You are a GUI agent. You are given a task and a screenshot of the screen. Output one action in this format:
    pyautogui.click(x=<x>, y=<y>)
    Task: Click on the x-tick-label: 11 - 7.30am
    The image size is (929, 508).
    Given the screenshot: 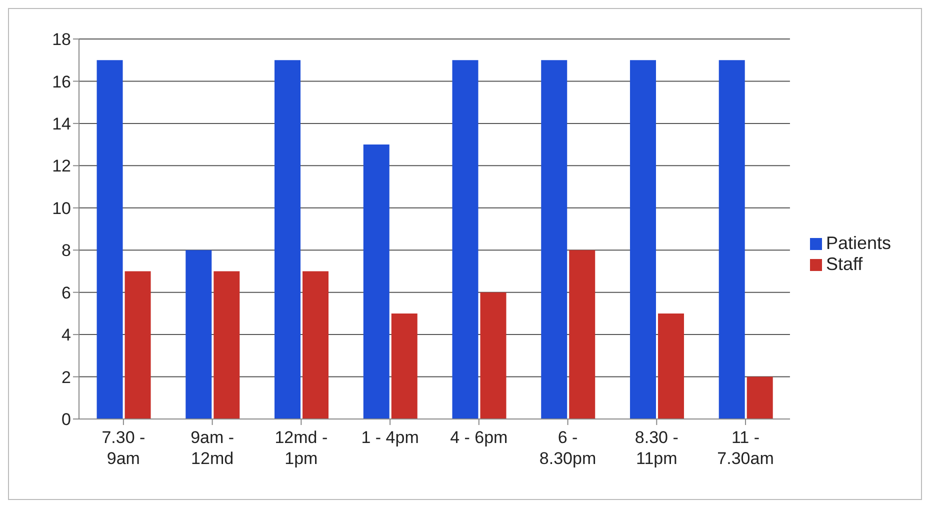 What is the action you would take?
    pyautogui.click(x=745, y=448)
    